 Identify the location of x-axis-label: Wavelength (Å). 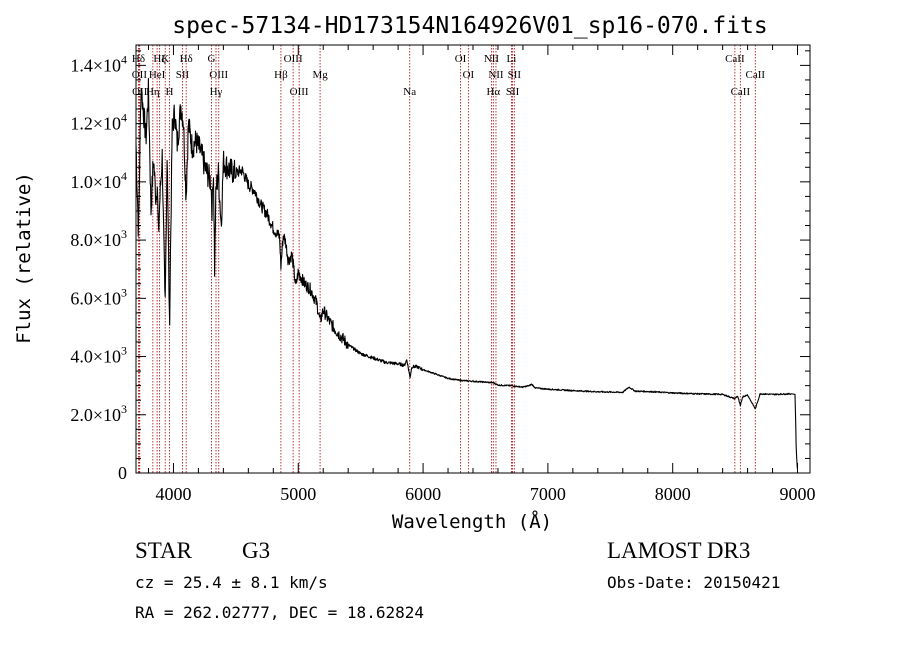
(472, 521).